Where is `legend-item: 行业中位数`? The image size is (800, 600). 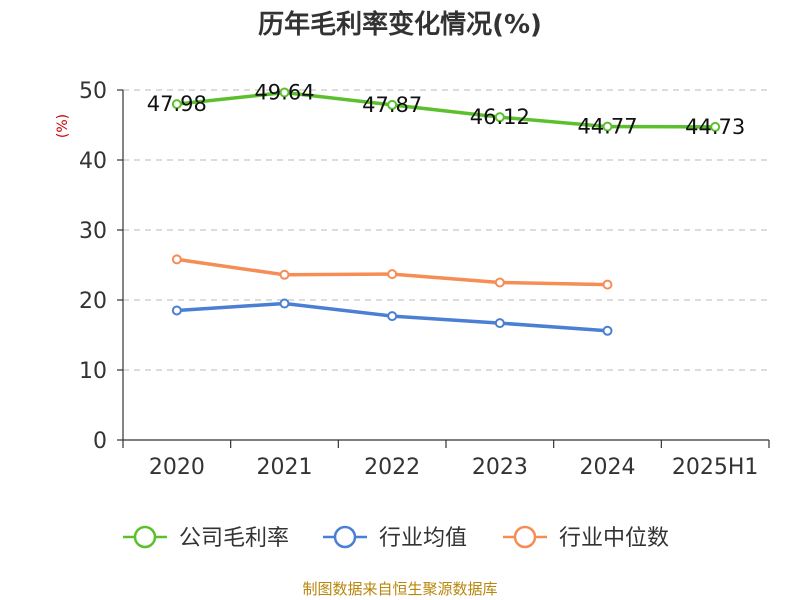 legend-item: 行业中位数 is located at coordinates (586, 538).